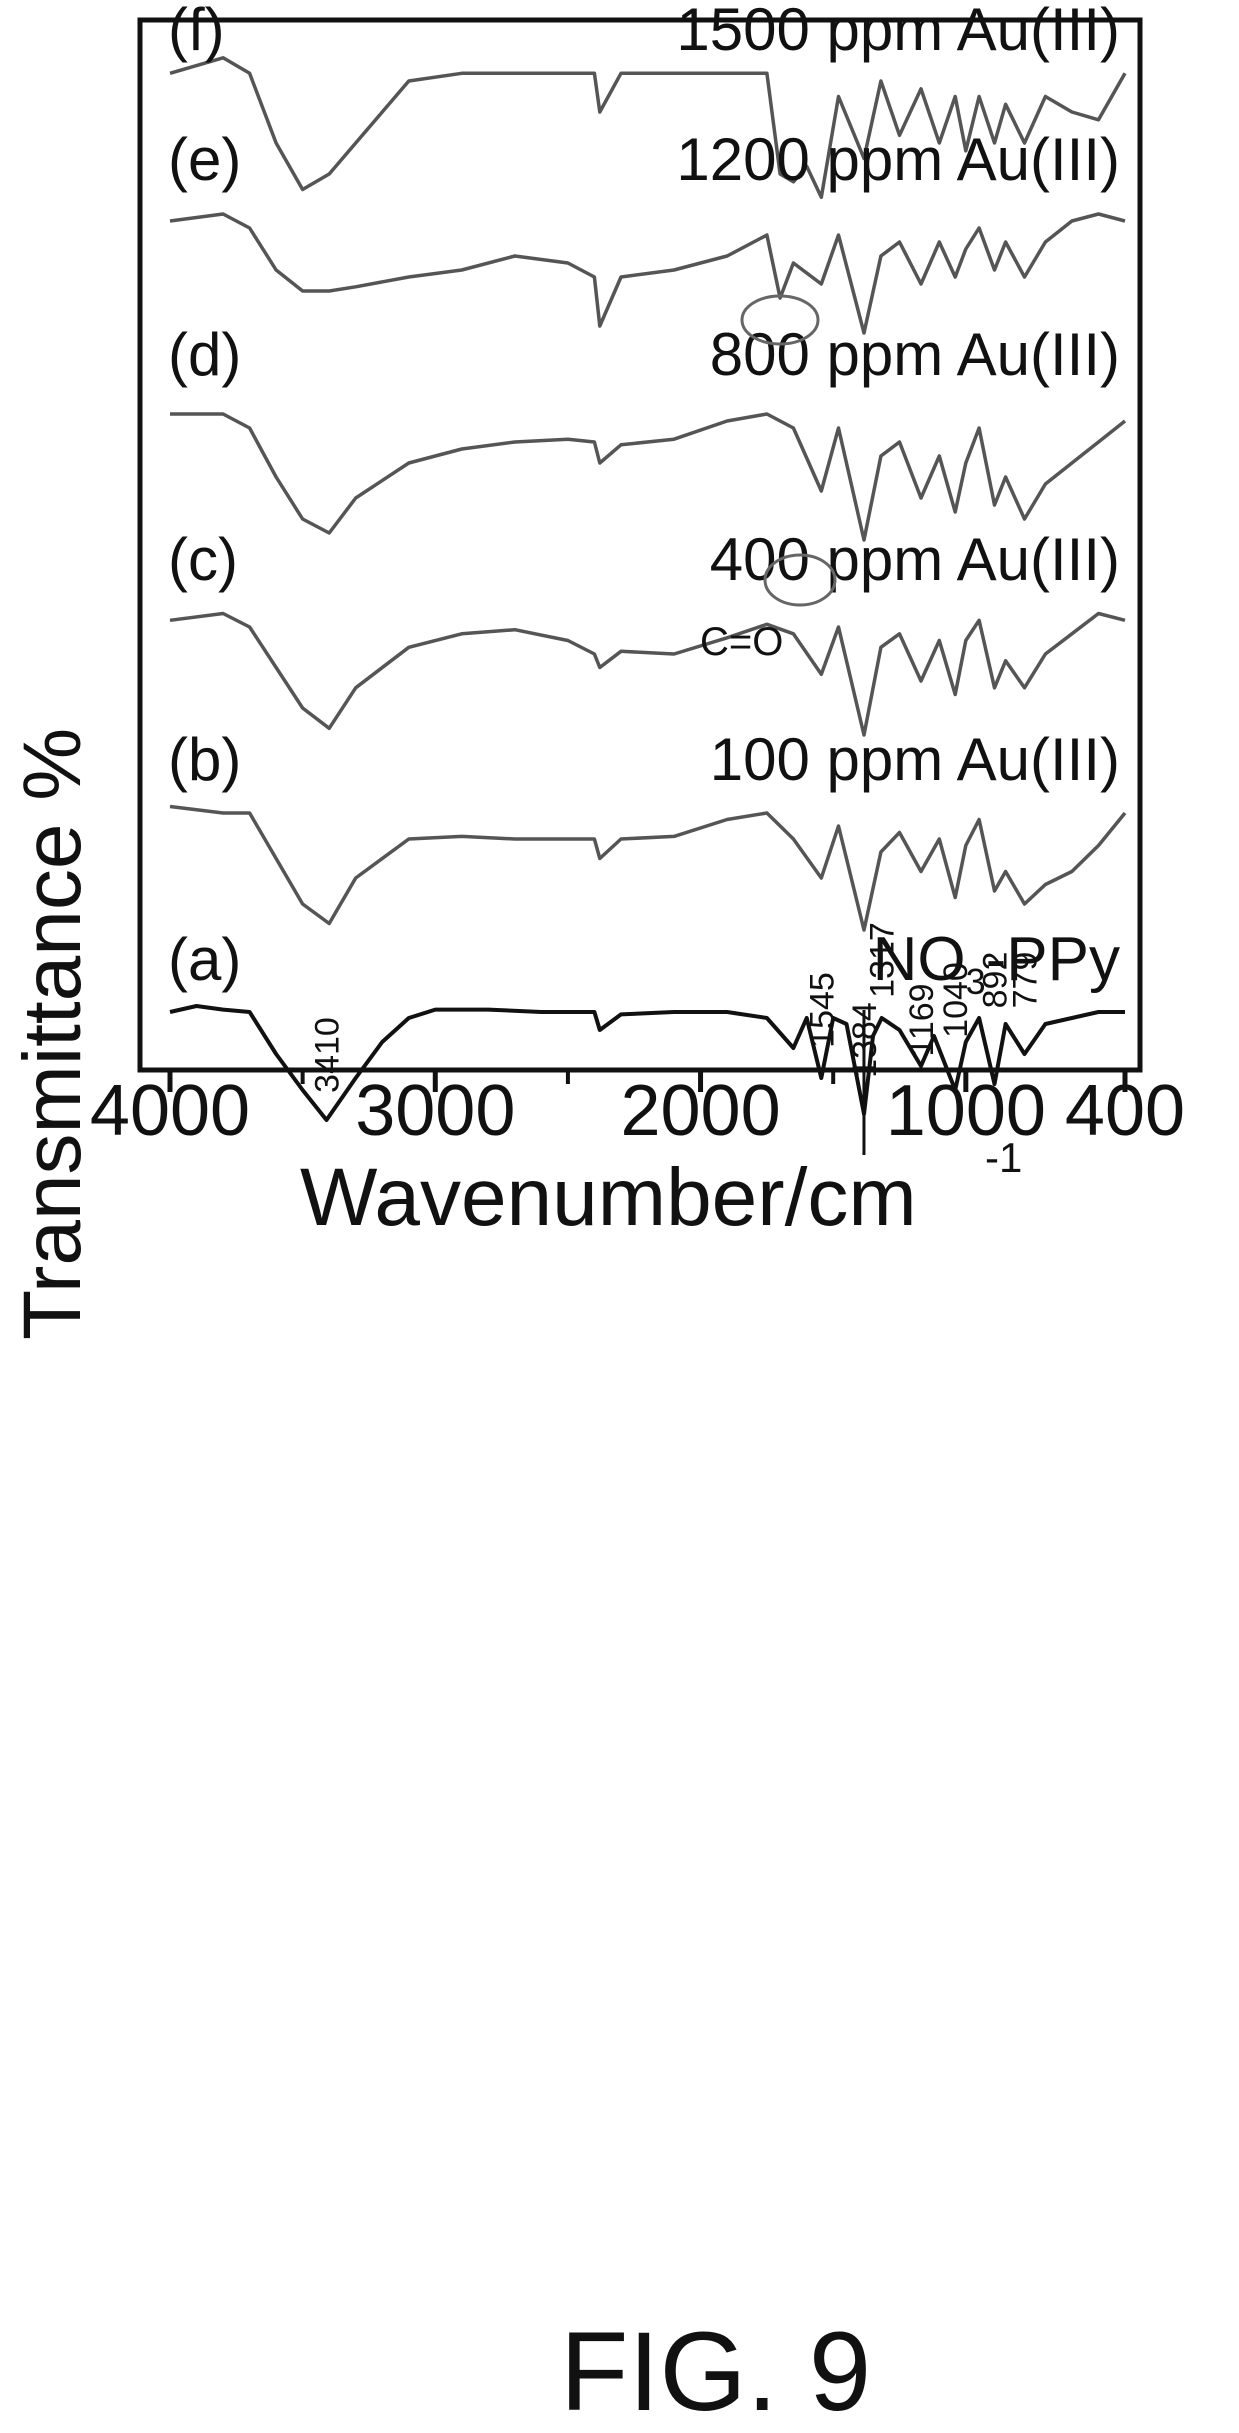 This screenshot has height=2433, width=1239. Describe the element at coordinates (966, 1111) in the screenshot. I see `x-tick-label-1000: 1000` at that location.